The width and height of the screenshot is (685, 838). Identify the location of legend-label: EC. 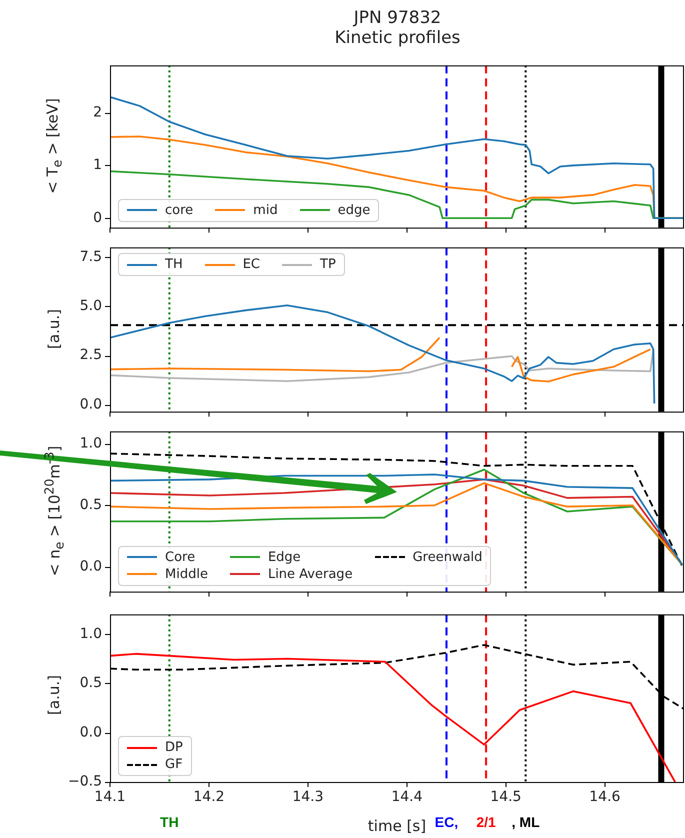
(251, 264).